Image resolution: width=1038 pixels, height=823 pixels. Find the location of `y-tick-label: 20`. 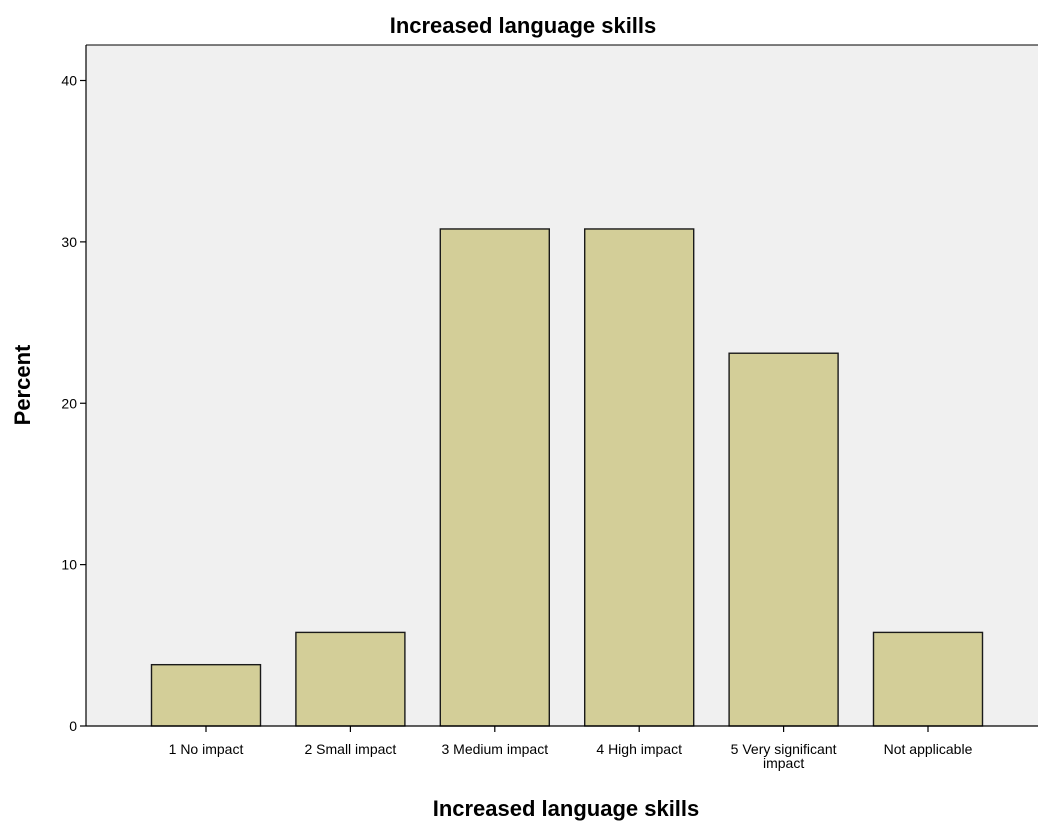

y-tick-label: 20 is located at coordinates (69, 403).